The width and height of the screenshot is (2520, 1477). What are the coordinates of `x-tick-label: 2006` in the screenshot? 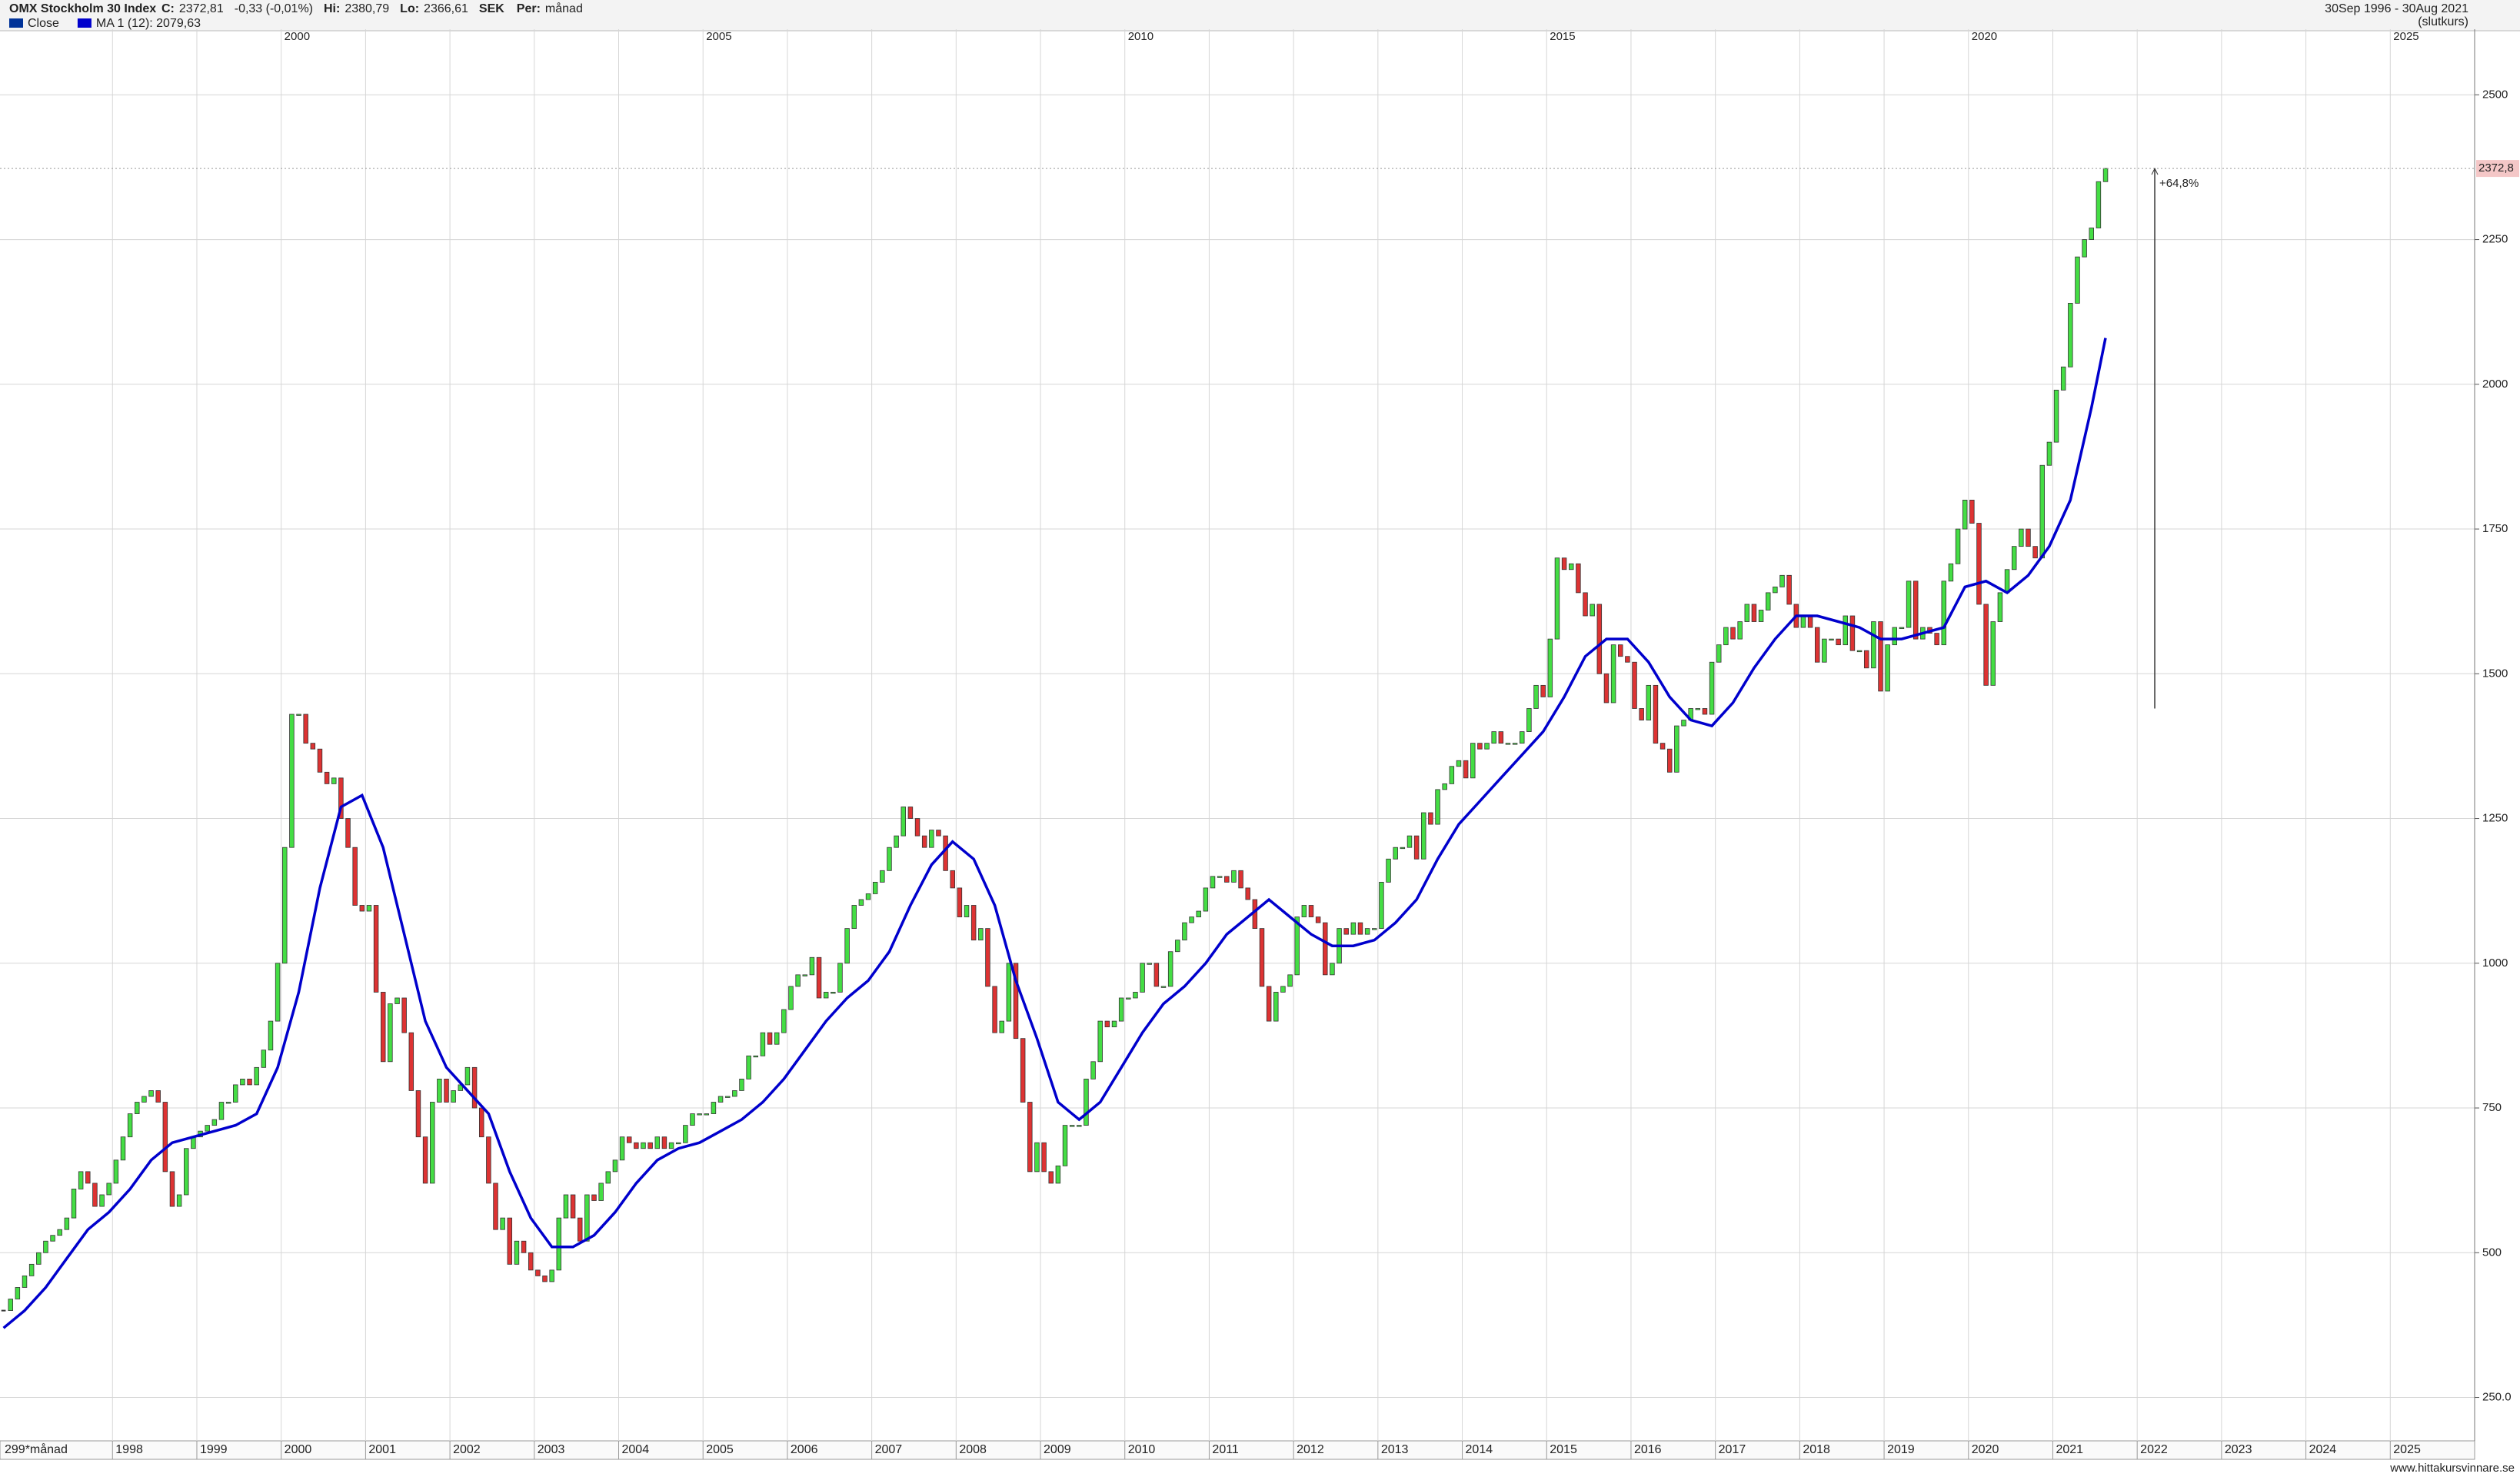 It's located at (804, 1449).